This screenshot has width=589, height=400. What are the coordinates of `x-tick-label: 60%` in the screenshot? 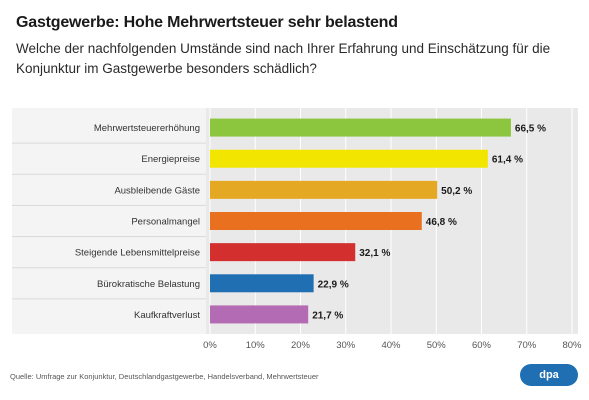 It's located at (482, 345).